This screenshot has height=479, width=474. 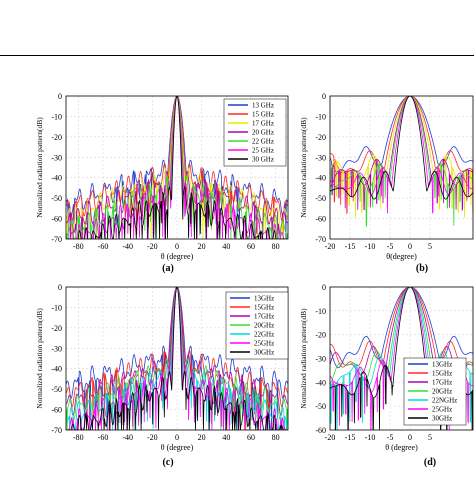 What do you see at coordinates (370, 437) in the screenshot?
I see `x-tick-label: -10` at bounding box center [370, 437].